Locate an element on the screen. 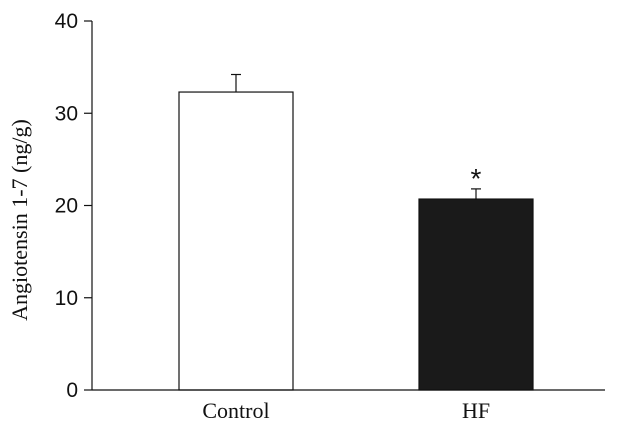 The image size is (629, 428). significance-asterisk: * is located at coordinates (476, 178).